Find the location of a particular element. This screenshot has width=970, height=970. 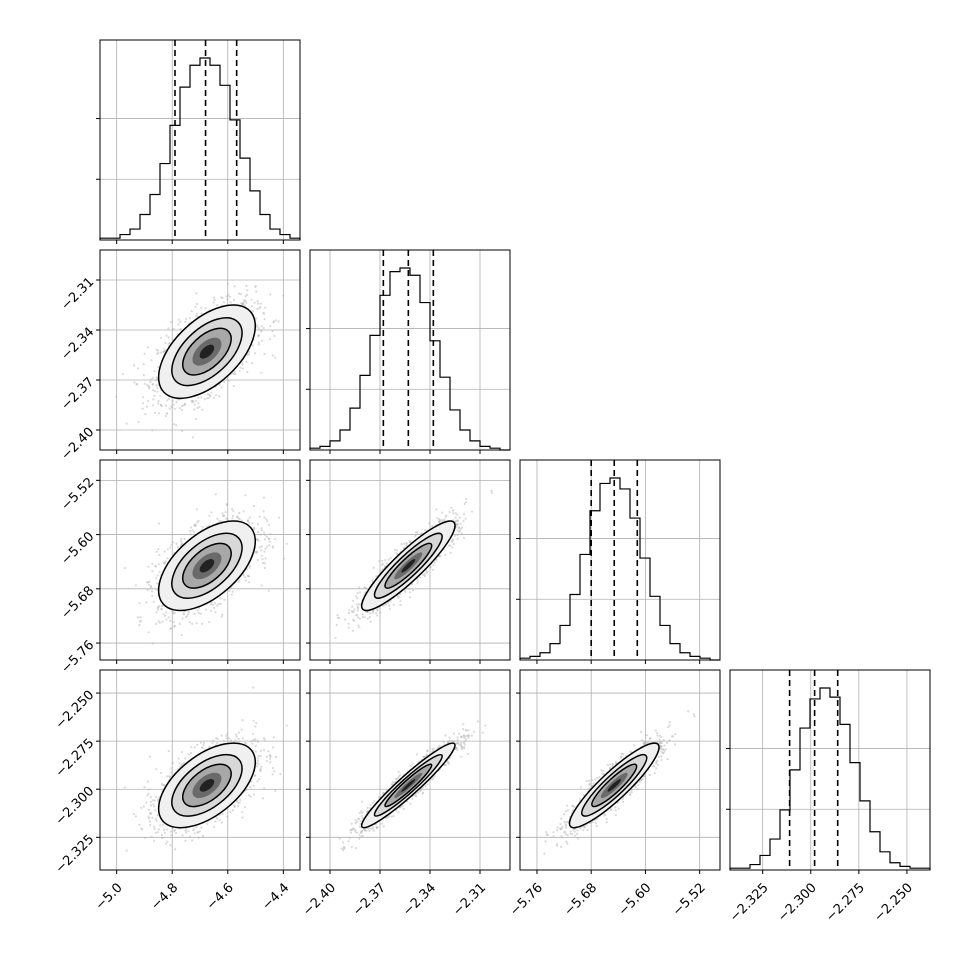

panel-frame is located at coordinates (200, 140).